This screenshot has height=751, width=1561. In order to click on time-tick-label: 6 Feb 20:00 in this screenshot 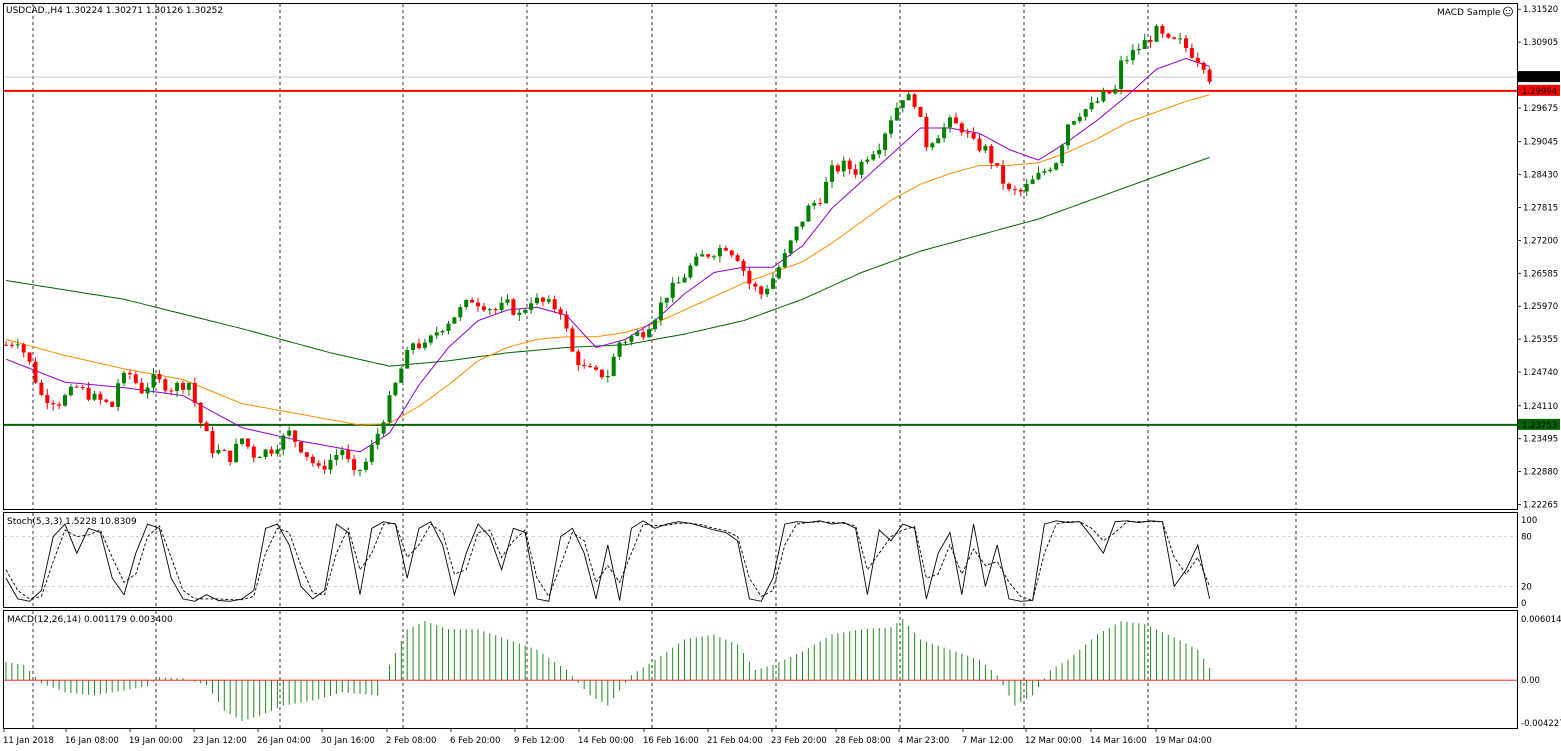, I will do `click(475, 741)`.